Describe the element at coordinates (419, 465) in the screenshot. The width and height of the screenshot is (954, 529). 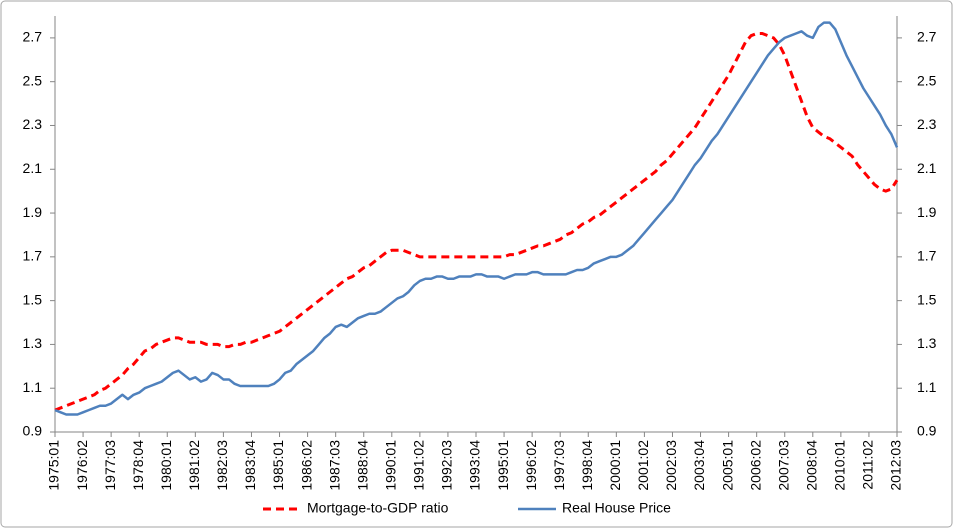
I see `x-tick-label: 1991:02` at that location.